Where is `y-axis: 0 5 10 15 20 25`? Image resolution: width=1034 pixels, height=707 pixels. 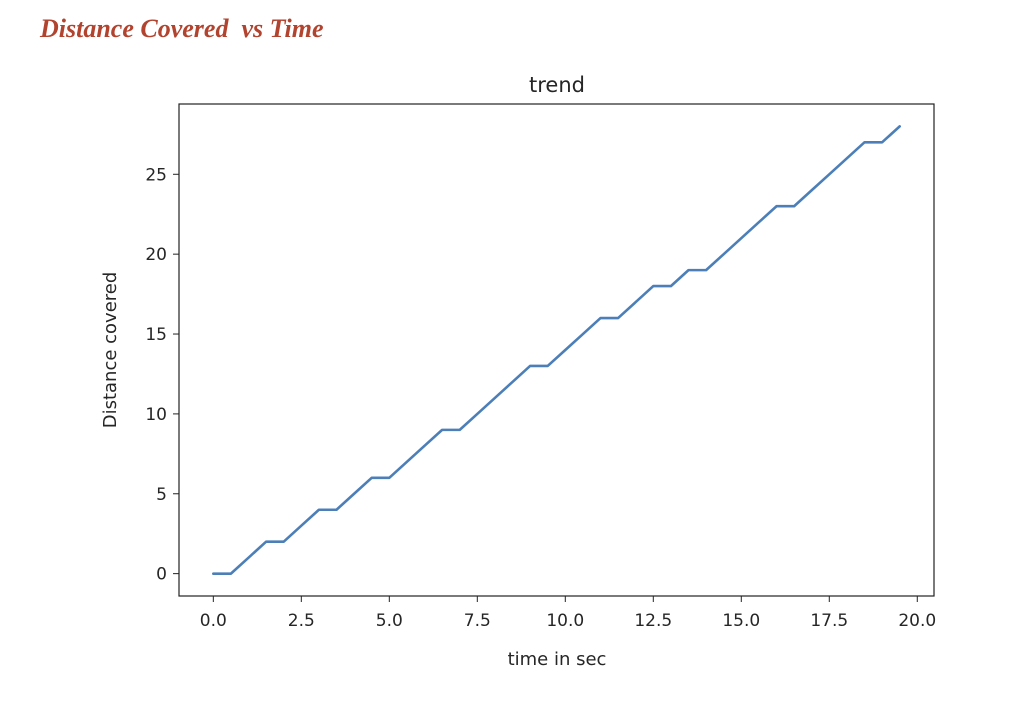
y-axis: 0 5 10 15 20 25 is located at coordinates (162, 375).